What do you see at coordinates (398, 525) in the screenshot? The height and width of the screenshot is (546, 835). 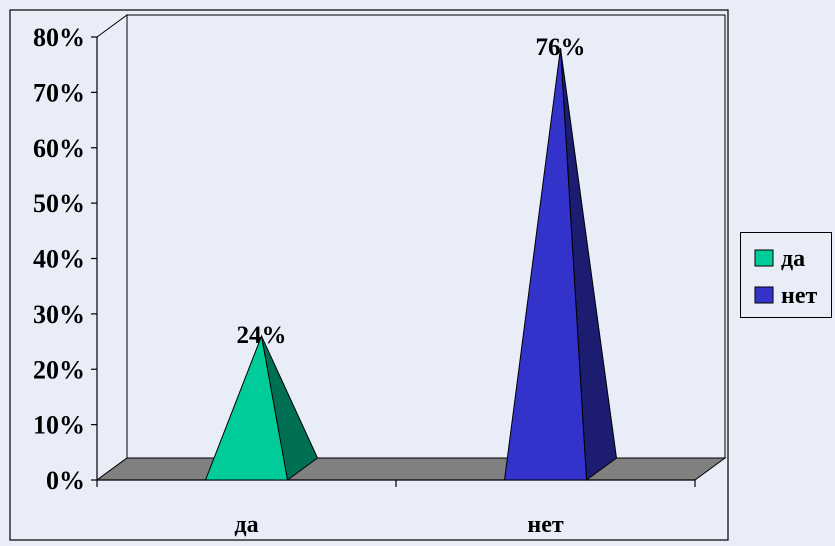 I see `category-axis: да нет` at bounding box center [398, 525].